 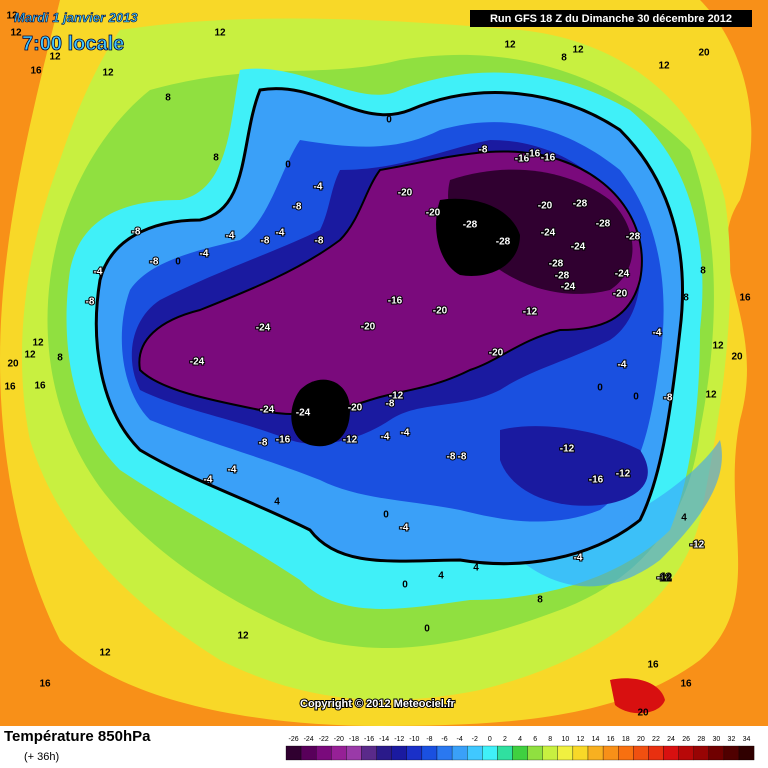 I want to click on scale-label: -14, so click(x=384, y=739).